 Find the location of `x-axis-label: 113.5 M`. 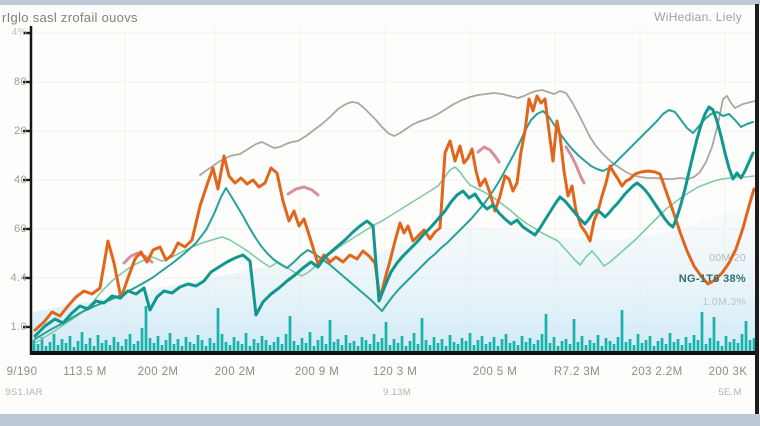

x-axis-label: 113.5 M is located at coordinates (85, 372).